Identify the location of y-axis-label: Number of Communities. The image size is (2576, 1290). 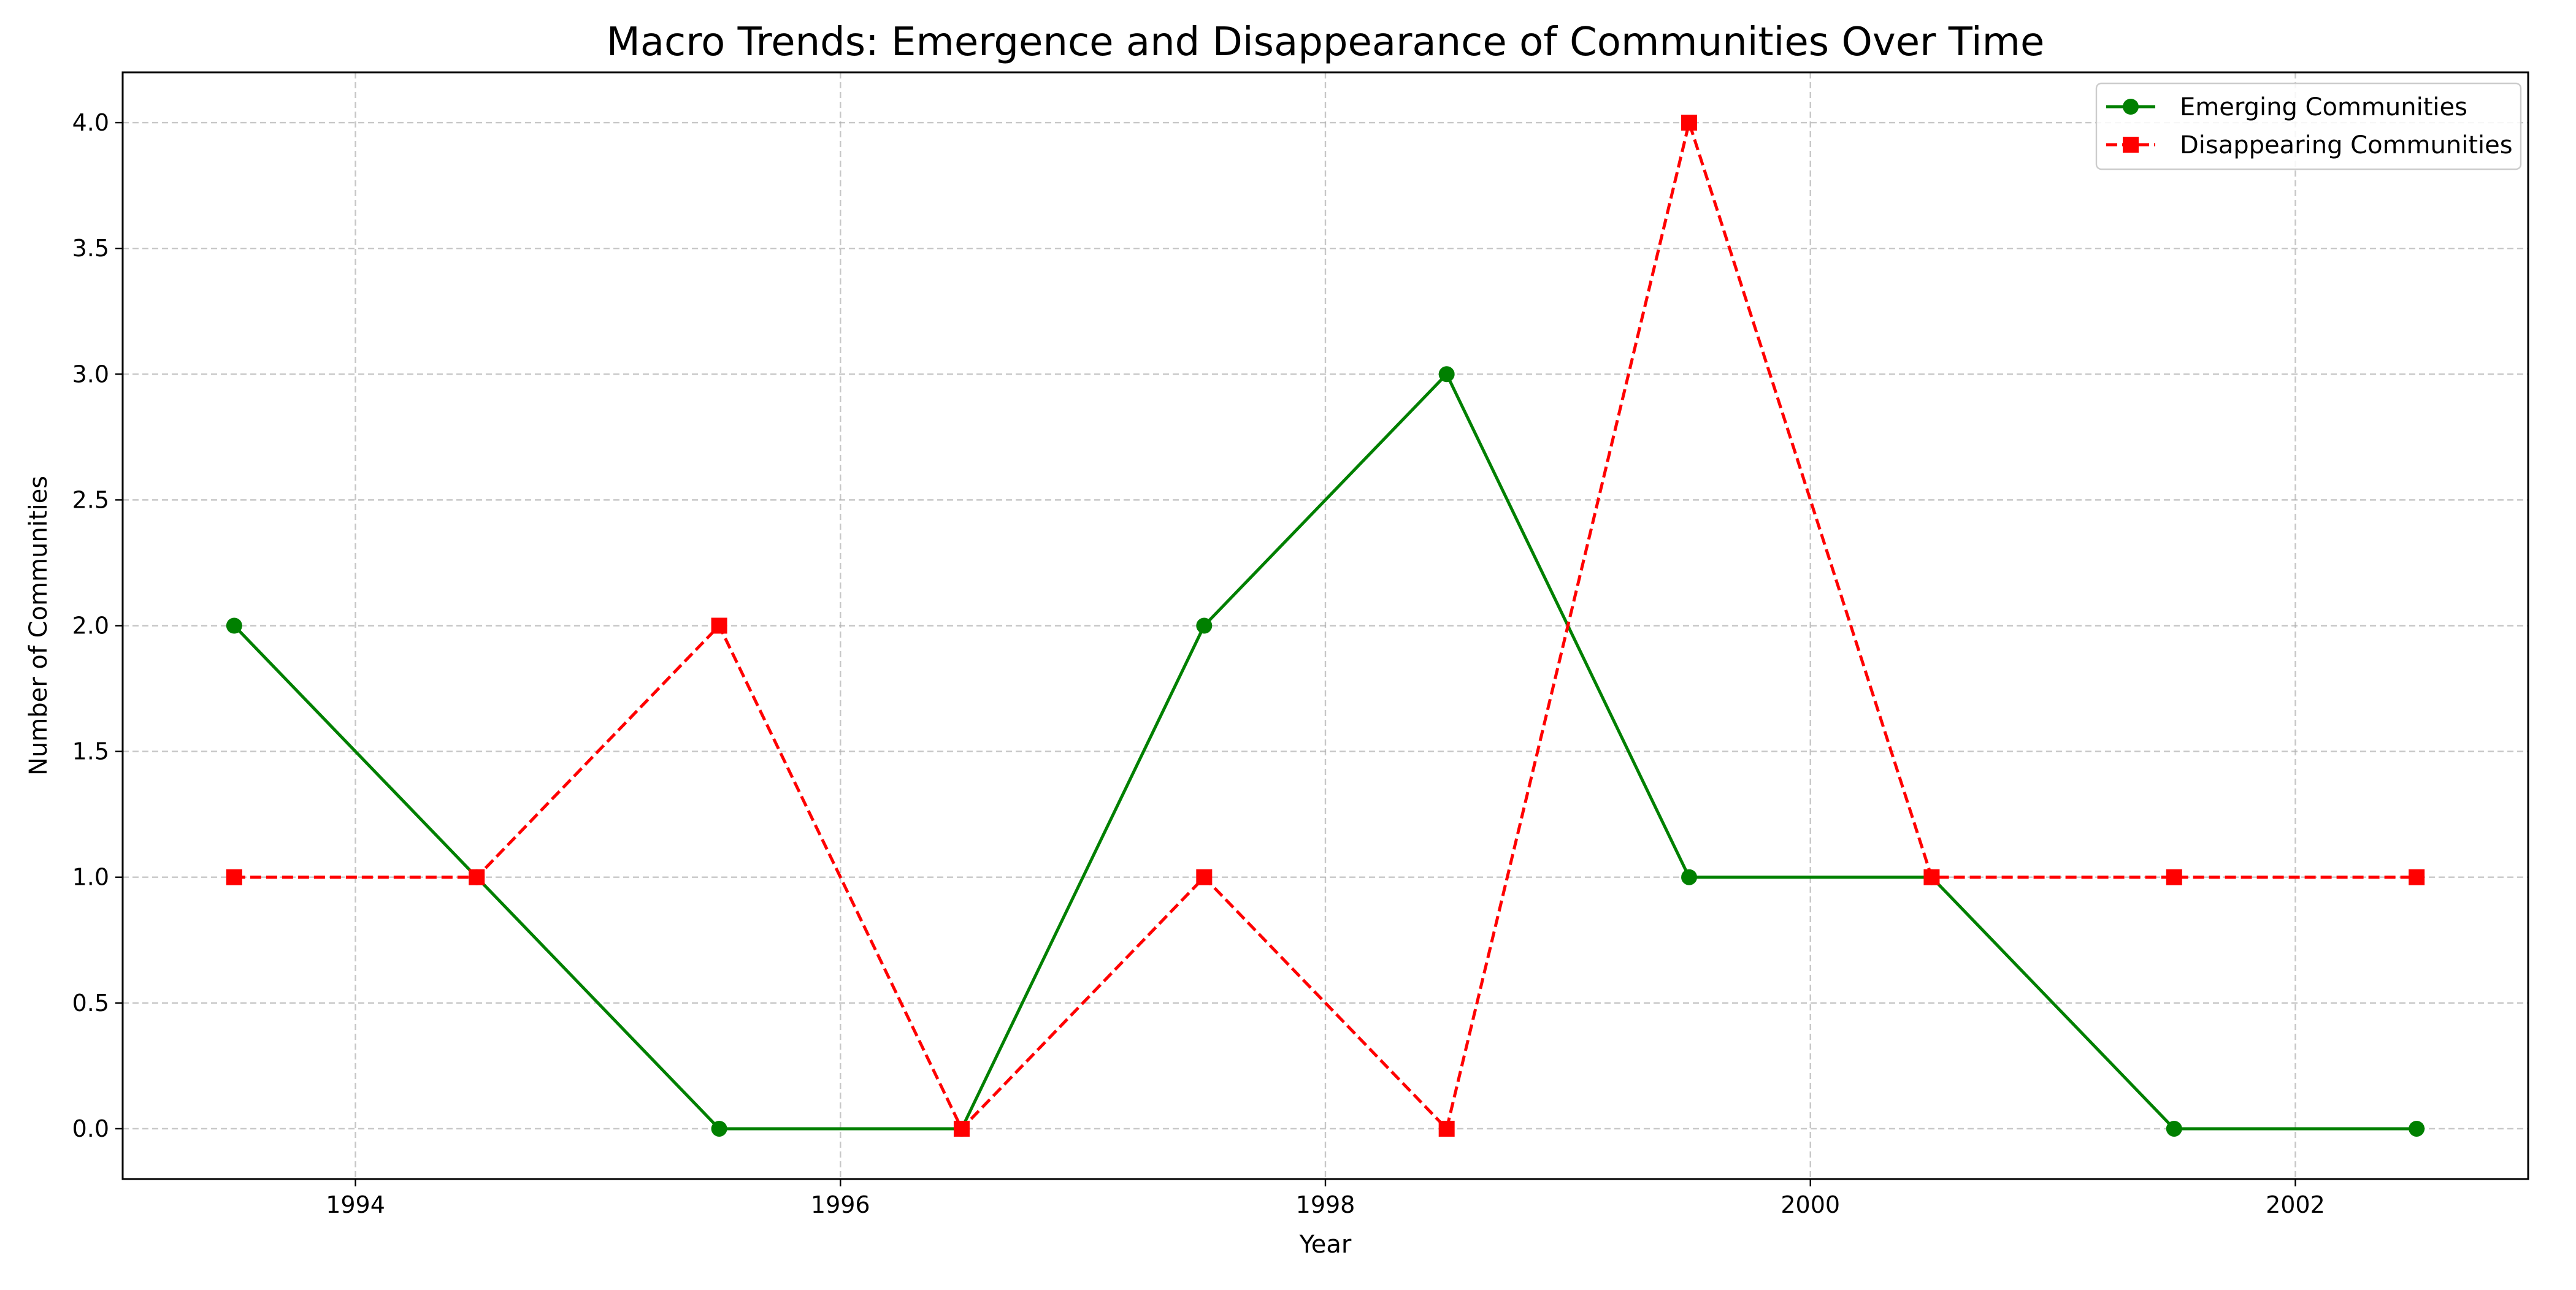
(39, 626).